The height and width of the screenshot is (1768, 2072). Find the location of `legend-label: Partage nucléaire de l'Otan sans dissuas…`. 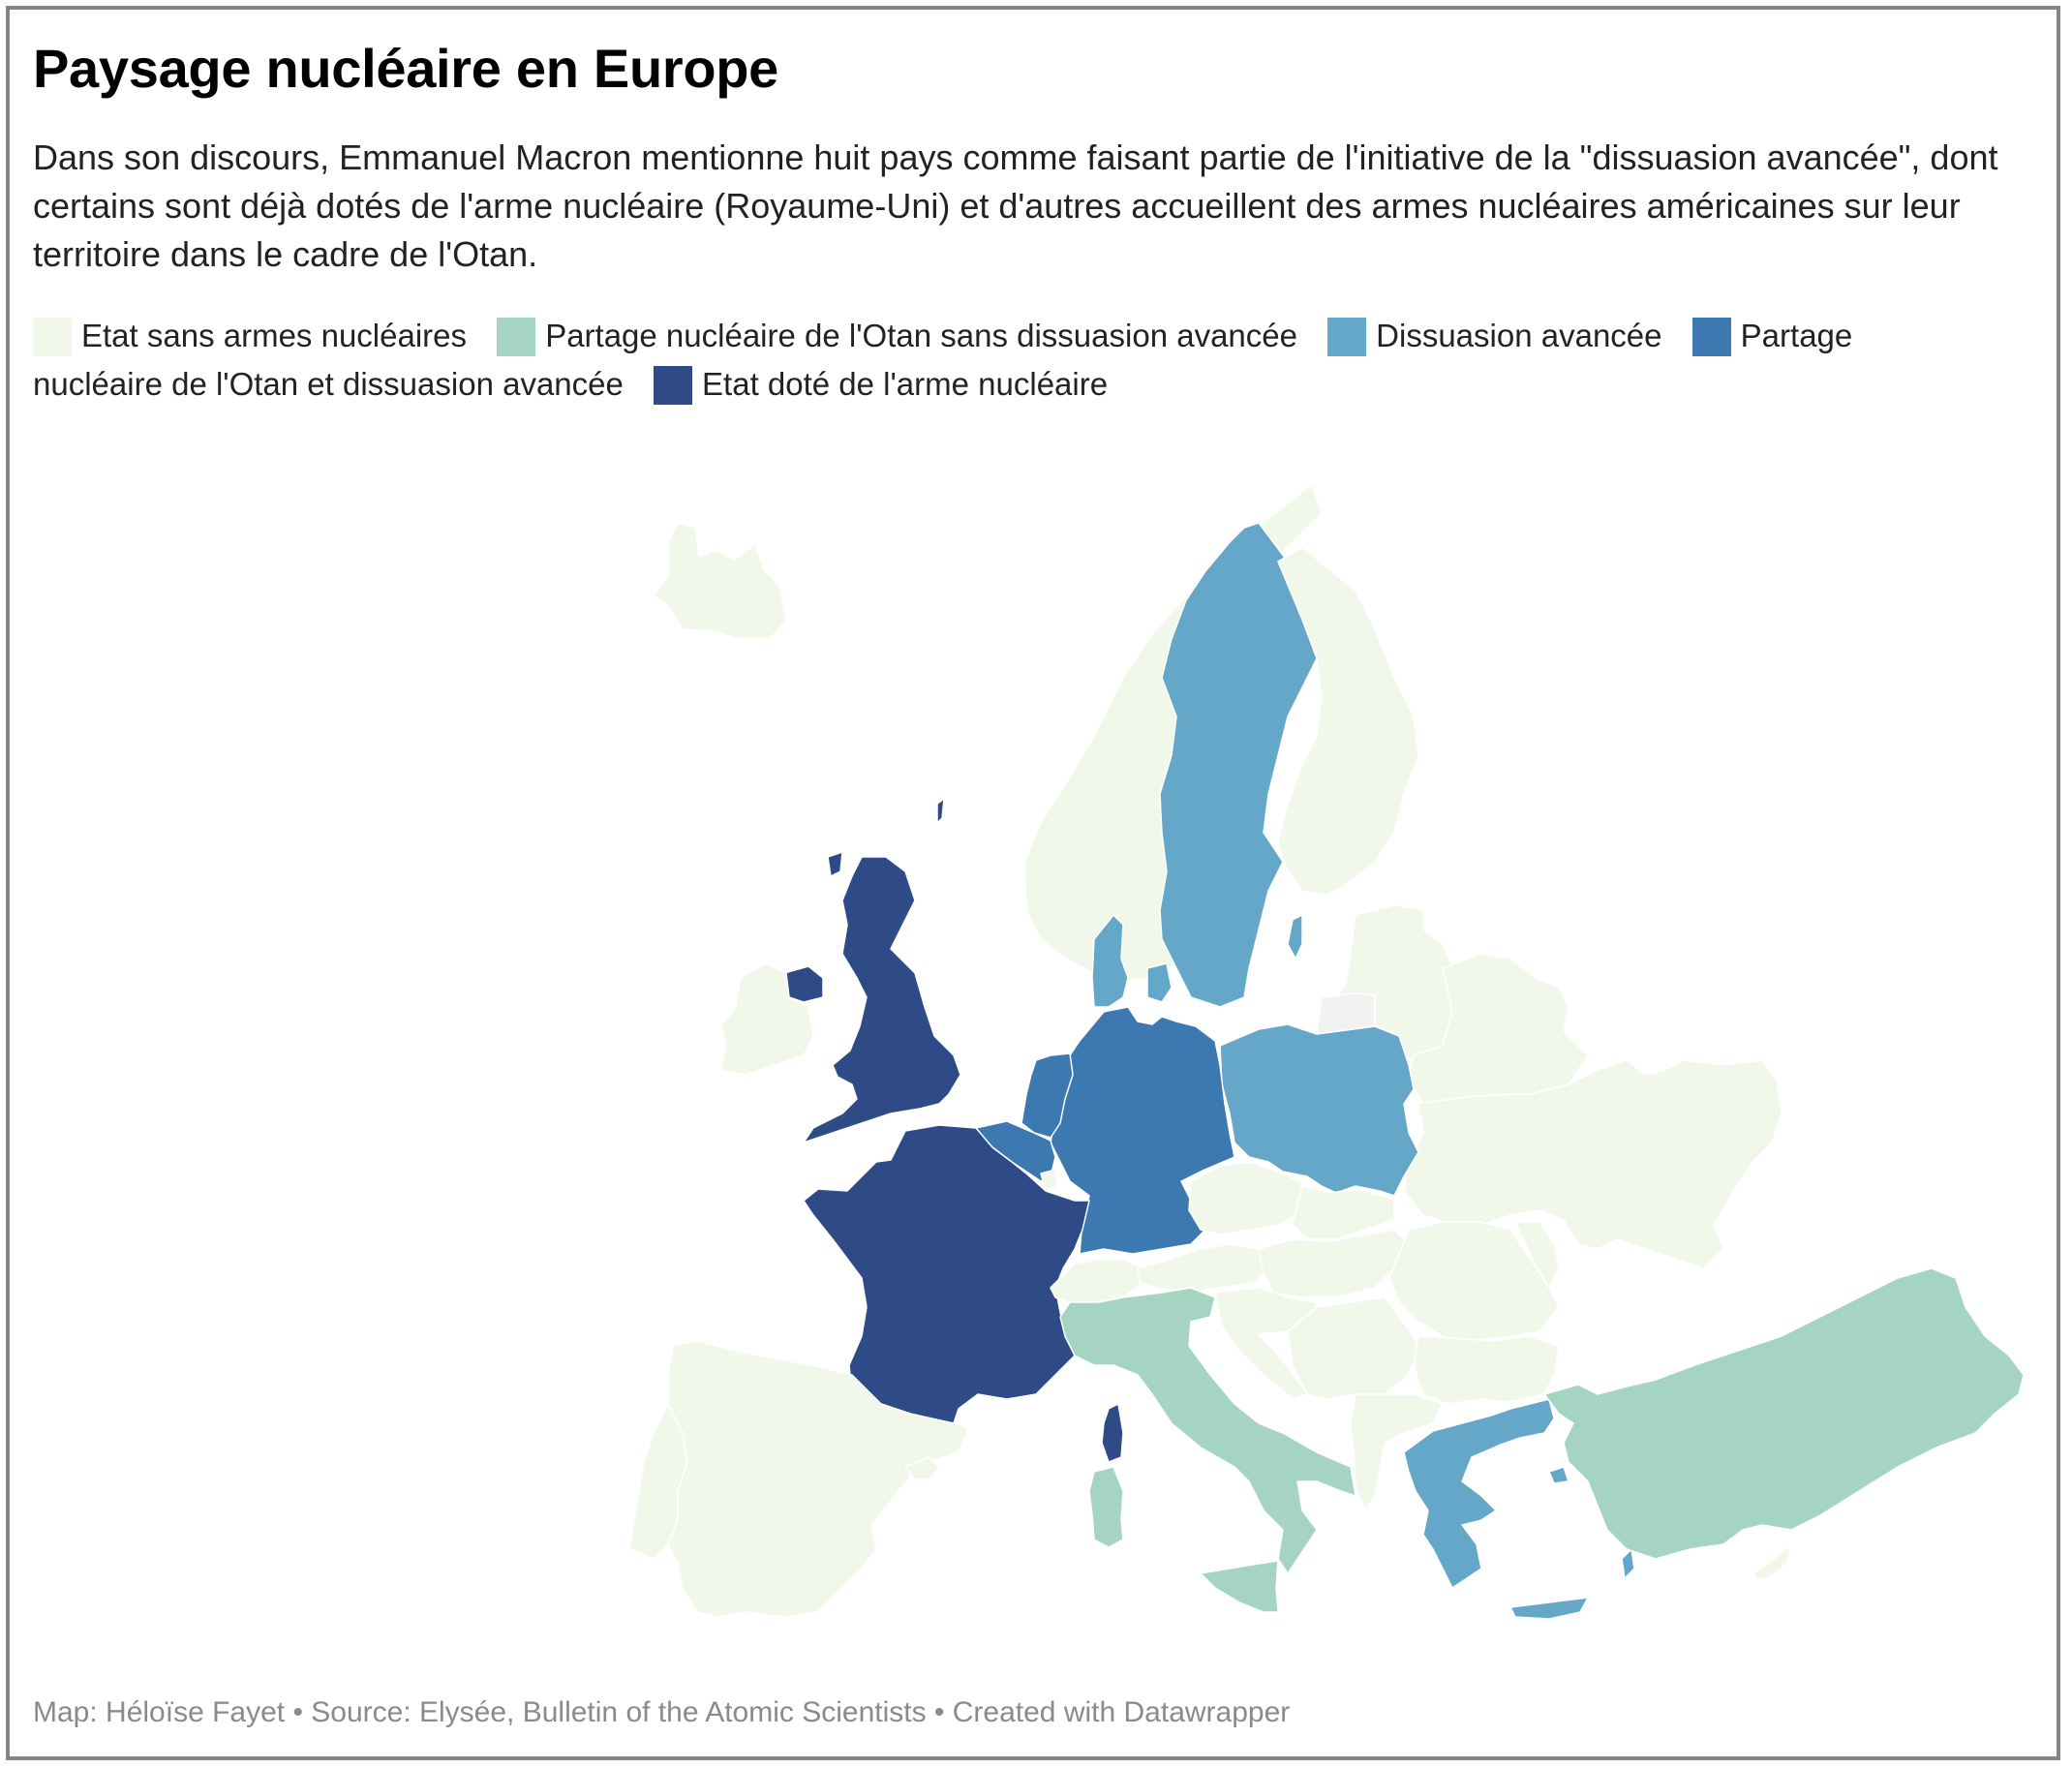

legend-label: Partage nucléaire de l'Otan sans dissuas… is located at coordinates (921, 336).